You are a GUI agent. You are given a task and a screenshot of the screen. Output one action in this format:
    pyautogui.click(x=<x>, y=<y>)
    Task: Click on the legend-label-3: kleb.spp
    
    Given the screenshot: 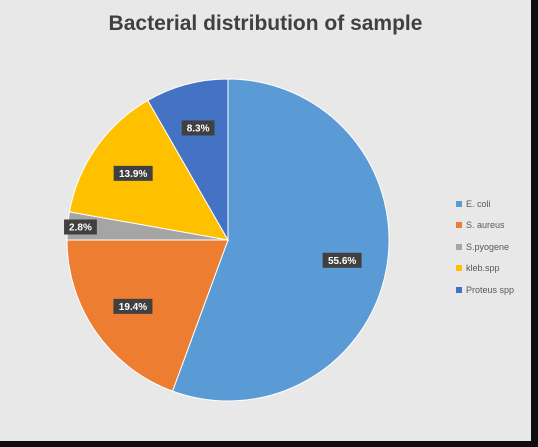 What is the action you would take?
    pyautogui.click(x=483, y=268)
    